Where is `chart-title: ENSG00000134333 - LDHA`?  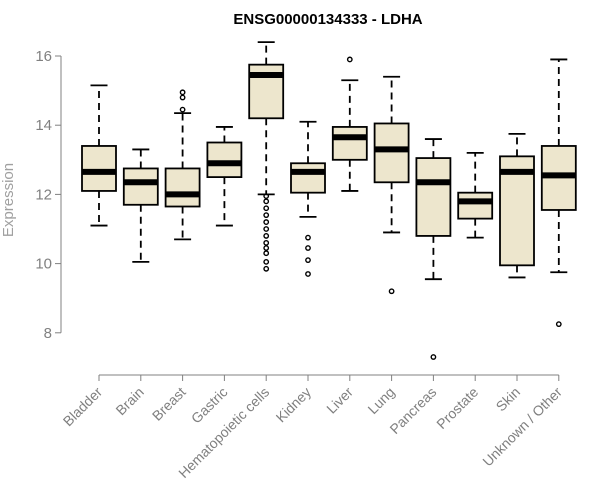
chart-title: ENSG00000134333 - LDHA is located at coordinates (327, 19).